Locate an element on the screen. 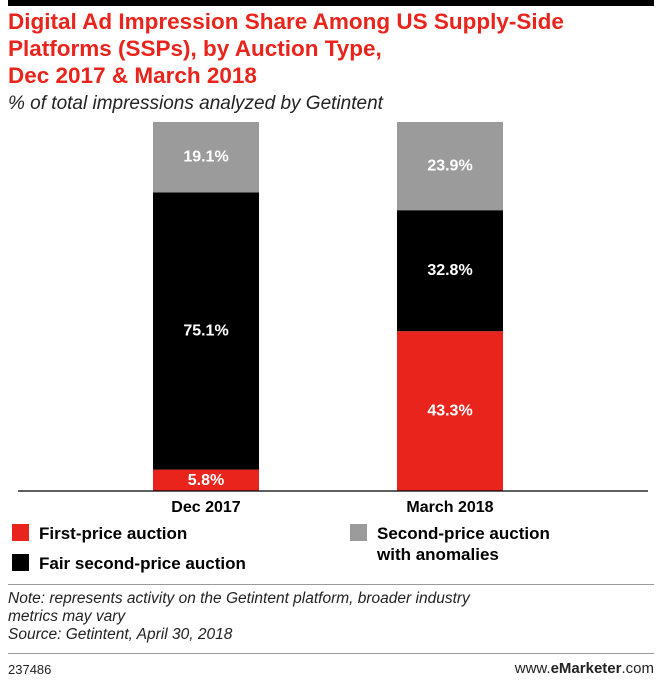 This screenshot has width=662, height=697. bar-march-2018-second-price-auction-with-anomalies is located at coordinates (450, 166).